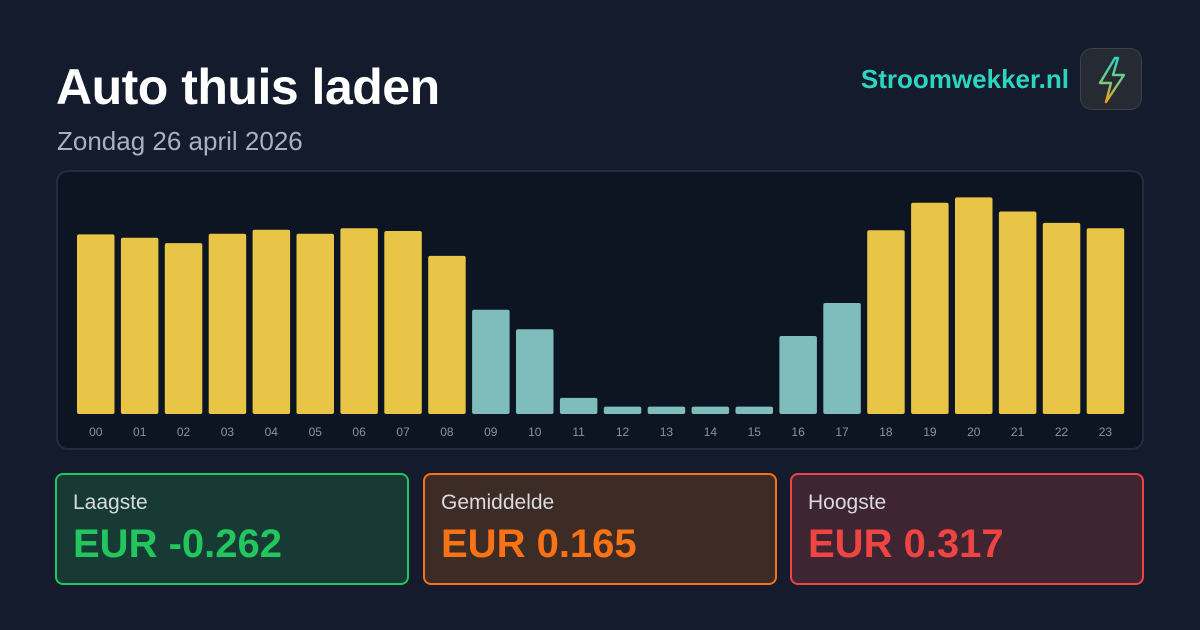  What do you see at coordinates (447, 432) in the screenshot?
I see `x-tick-label: 08` at bounding box center [447, 432].